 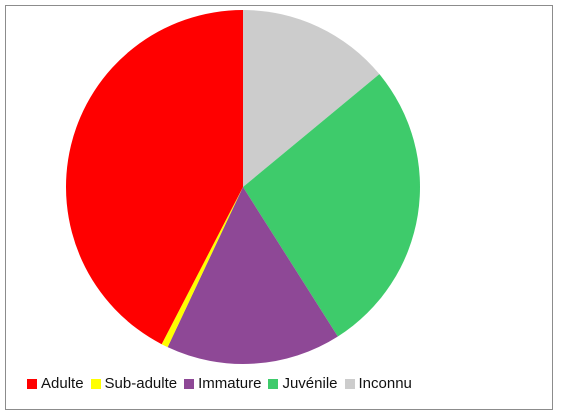 I want to click on legend-item-sub-adulte: Sub-adulte, so click(x=134, y=383).